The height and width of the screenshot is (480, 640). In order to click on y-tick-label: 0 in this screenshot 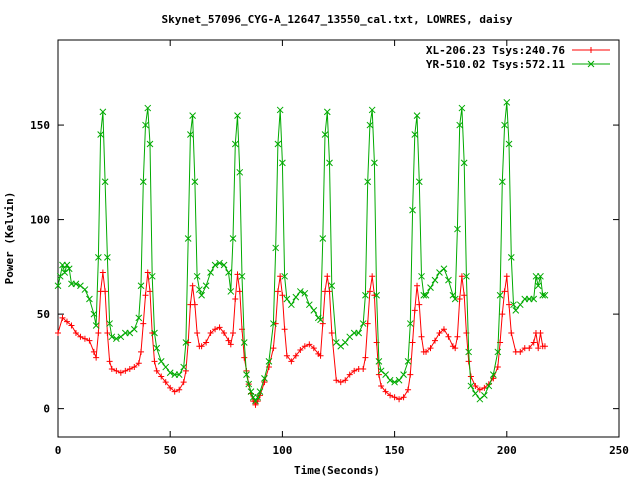, I will do `click(46, 409)`.